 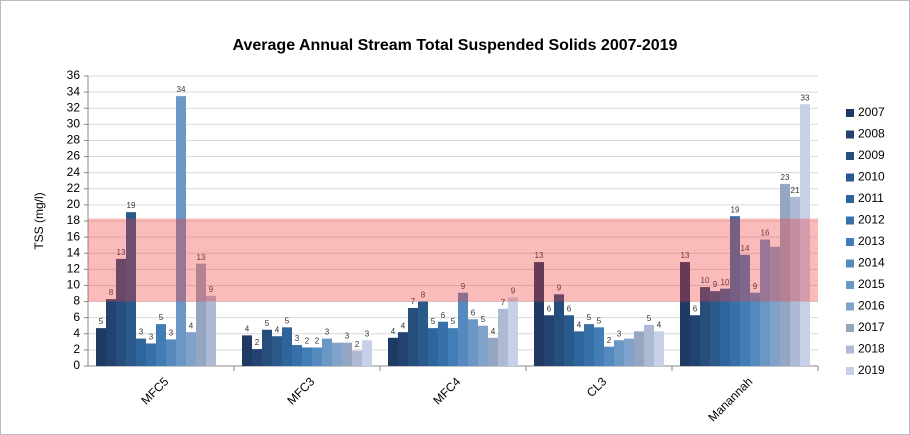 What do you see at coordinates (74, 156) in the screenshot?
I see `y-tick-label: 26` at bounding box center [74, 156].